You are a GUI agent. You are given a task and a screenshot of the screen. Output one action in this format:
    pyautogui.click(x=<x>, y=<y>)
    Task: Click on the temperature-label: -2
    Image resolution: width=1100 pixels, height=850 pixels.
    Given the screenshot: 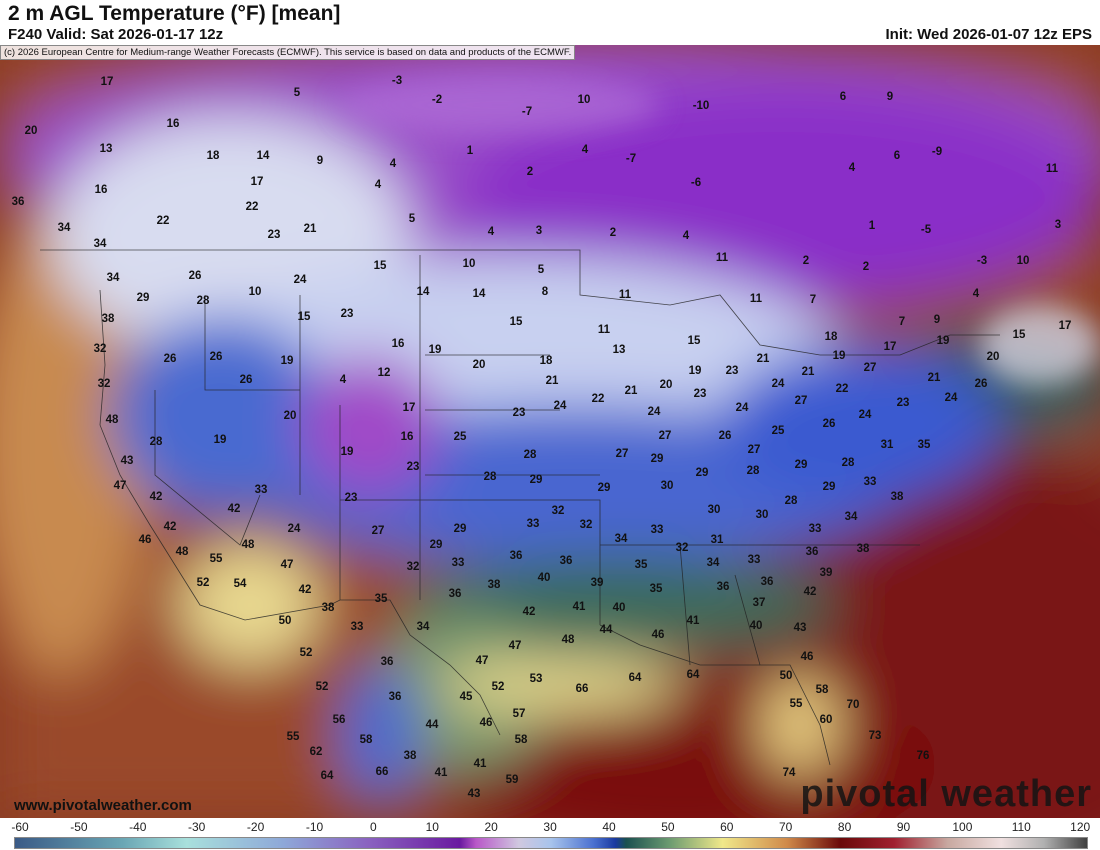 What is the action you would take?
    pyautogui.click(x=437, y=100)
    